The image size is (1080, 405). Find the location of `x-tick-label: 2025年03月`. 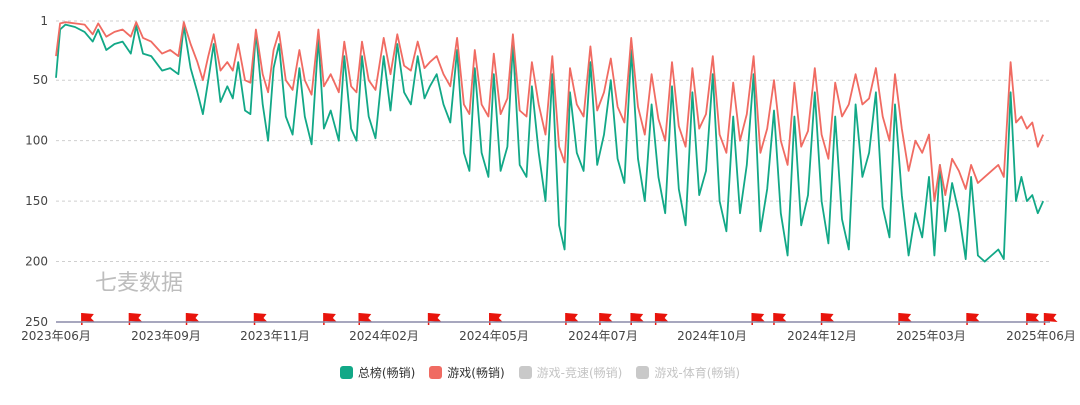

x-tick-label: 2025年03月 is located at coordinates (931, 336).